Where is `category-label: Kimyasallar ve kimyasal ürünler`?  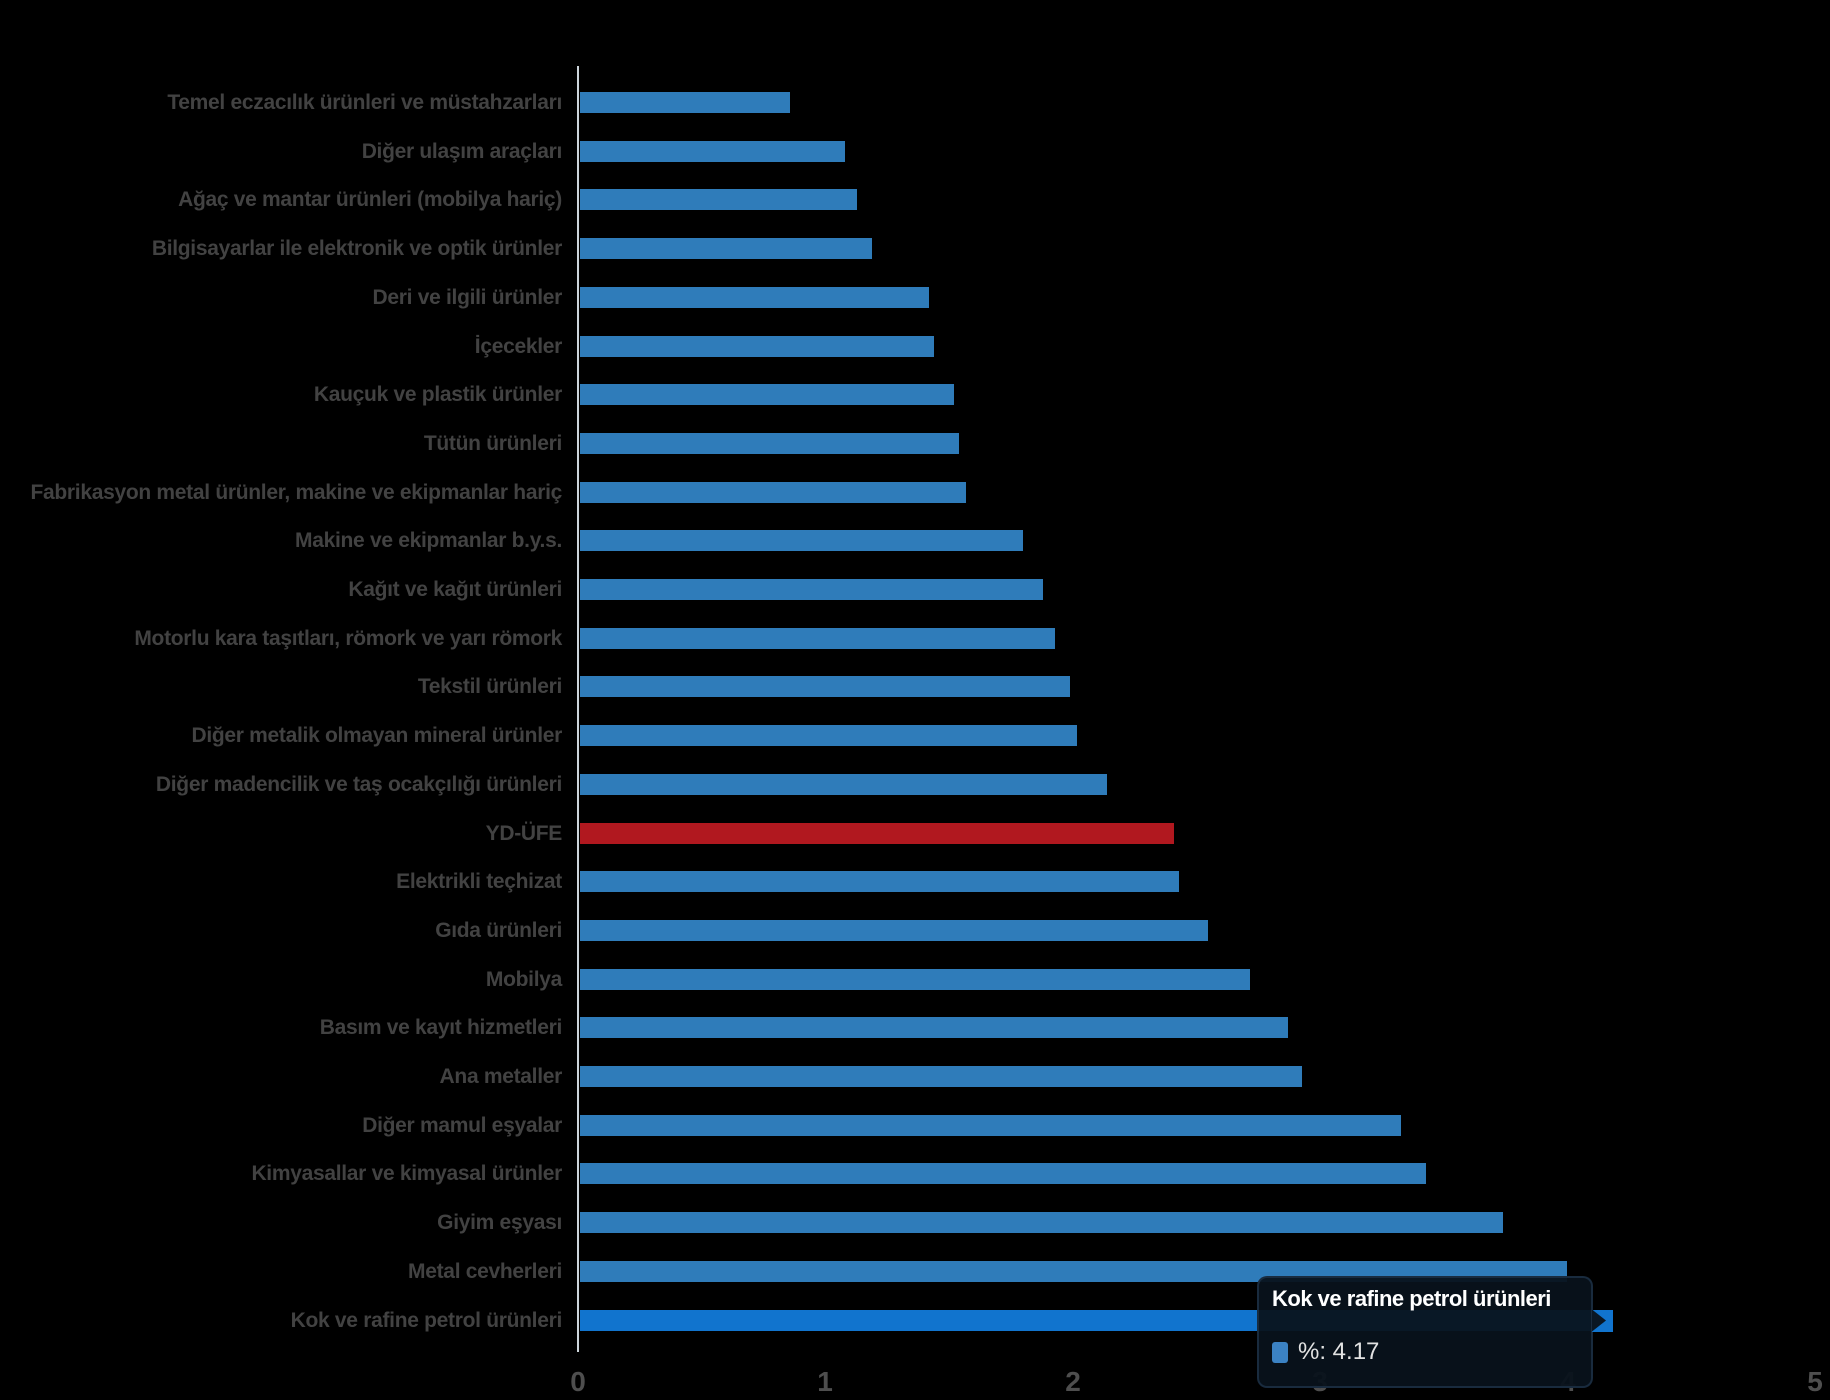 category-label: Kimyasallar ve kimyasal ürünler is located at coordinates (406, 1174).